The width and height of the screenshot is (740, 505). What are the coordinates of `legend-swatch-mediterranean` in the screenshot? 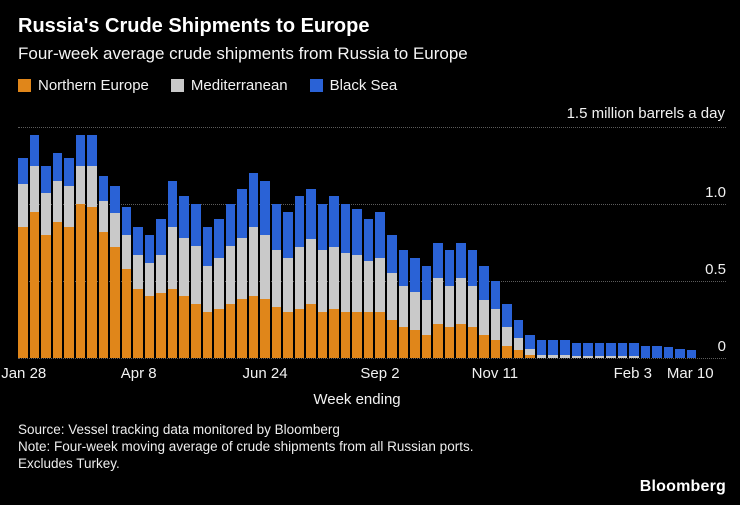 It's located at (177, 85).